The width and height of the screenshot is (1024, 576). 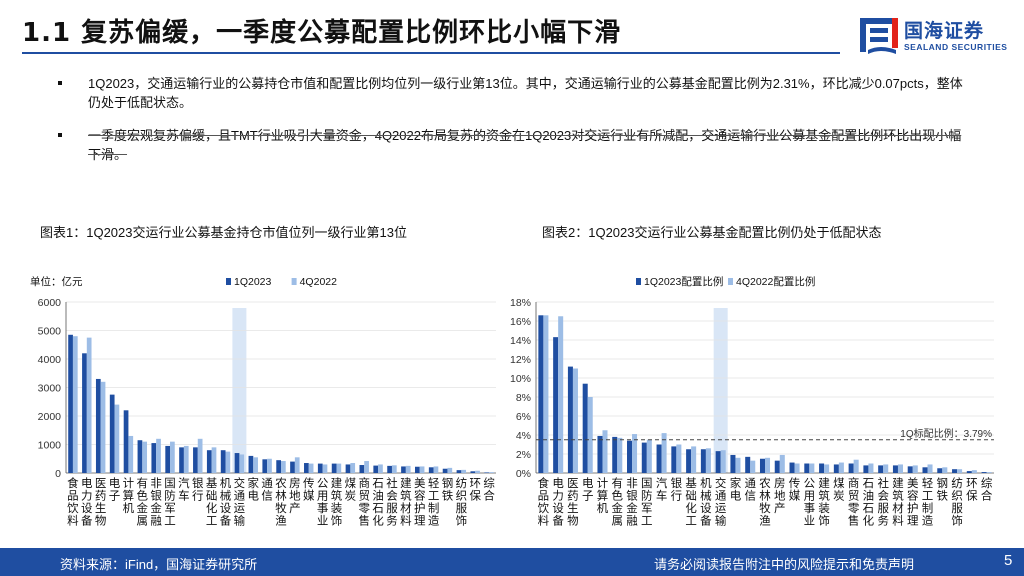 What do you see at coordinates (406, 502) in the screenshot?
I see `x-tick-label: 建筑材料` at bounding box center [406, 502].